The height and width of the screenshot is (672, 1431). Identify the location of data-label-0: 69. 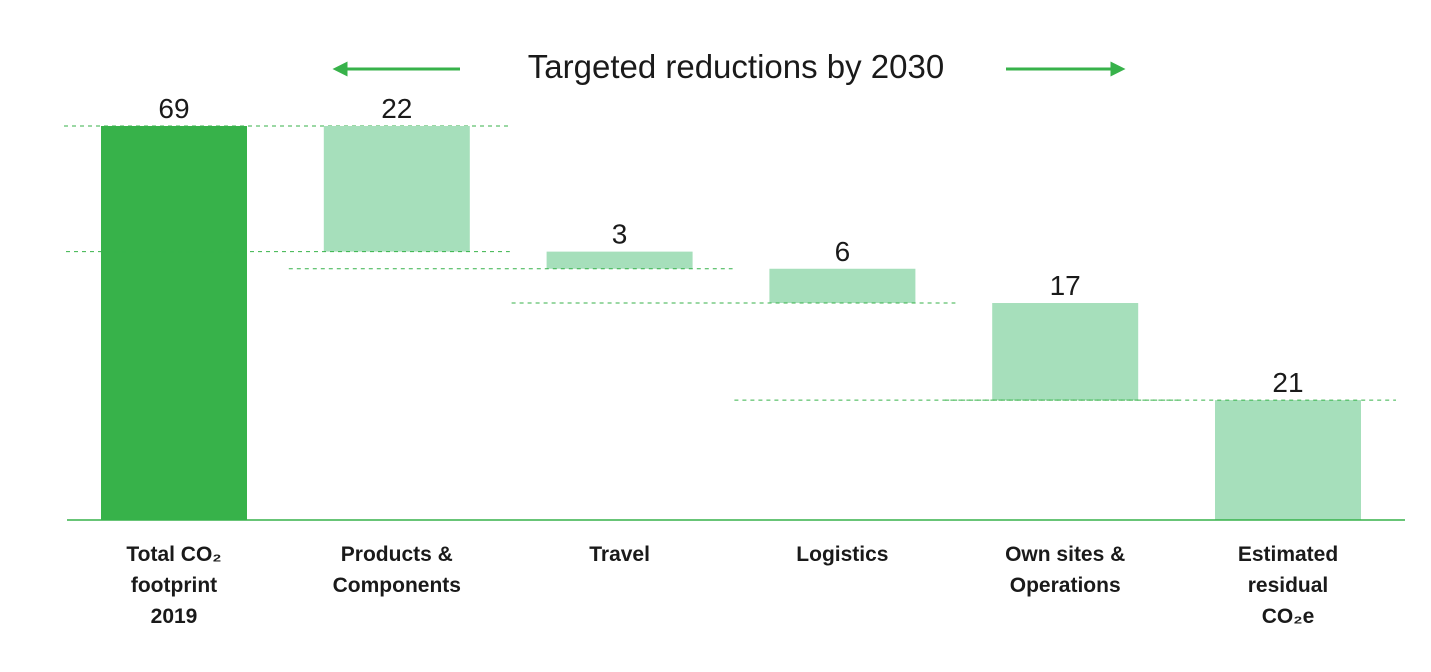
(173, 108).